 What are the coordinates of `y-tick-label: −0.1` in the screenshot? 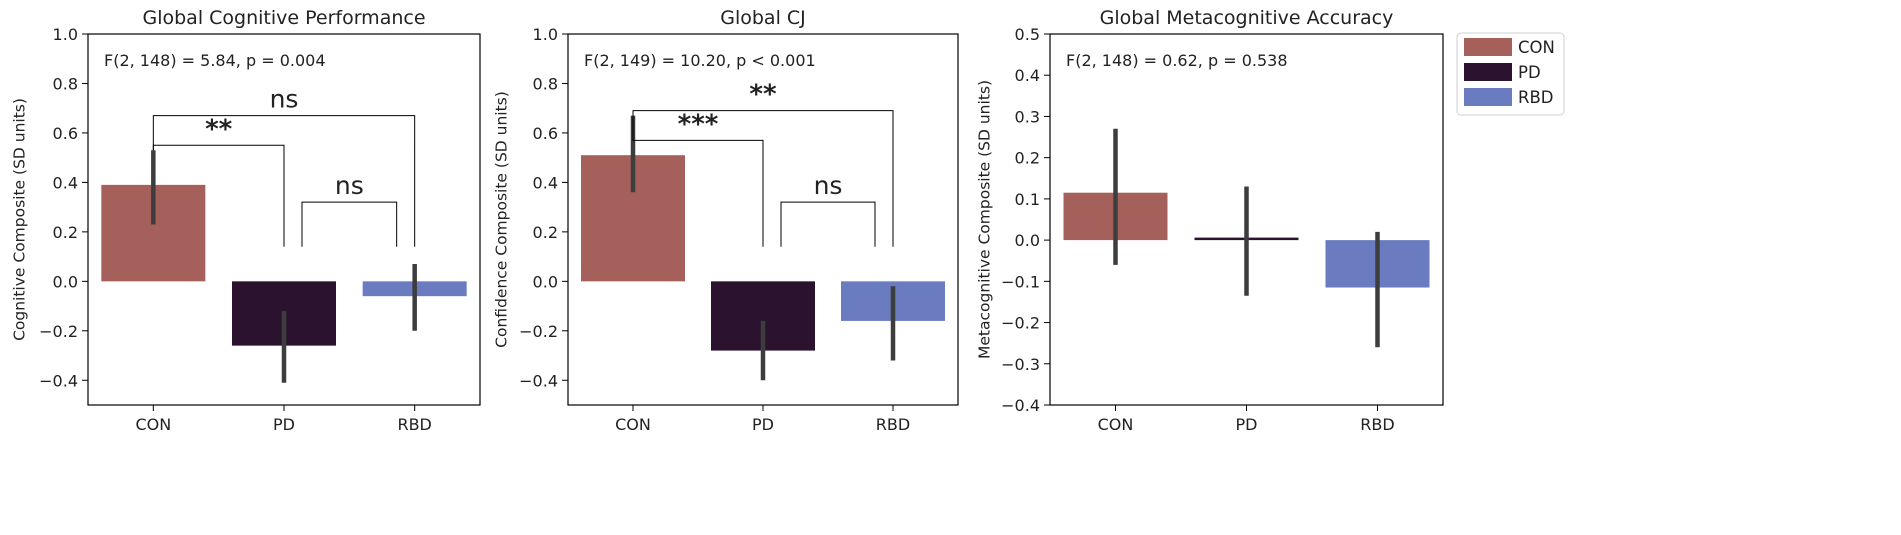 It's located at (1020, 281).